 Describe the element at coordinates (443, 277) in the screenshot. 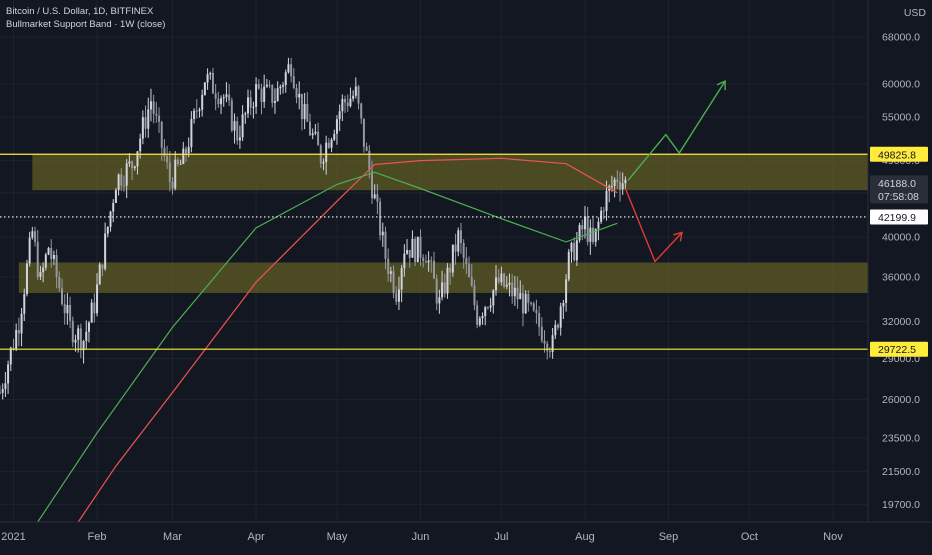

I see `support-resistance-zone` at that location.